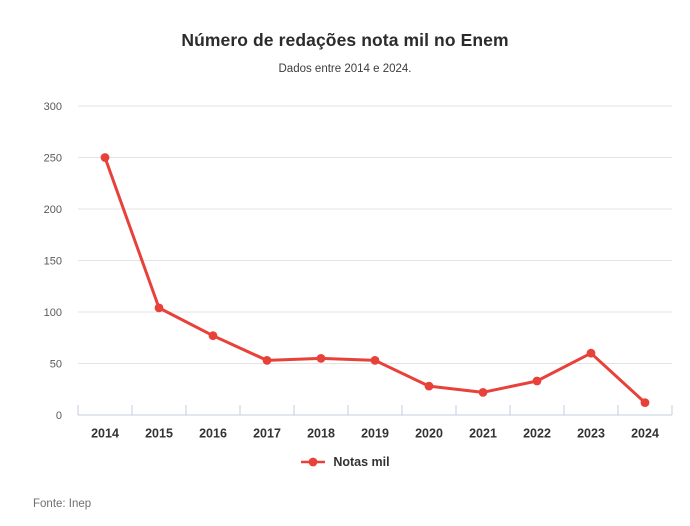  Describe the element at coordinates (429, 434) in the screenshot. I see `x-axis-tick-label: 2020` at that location.